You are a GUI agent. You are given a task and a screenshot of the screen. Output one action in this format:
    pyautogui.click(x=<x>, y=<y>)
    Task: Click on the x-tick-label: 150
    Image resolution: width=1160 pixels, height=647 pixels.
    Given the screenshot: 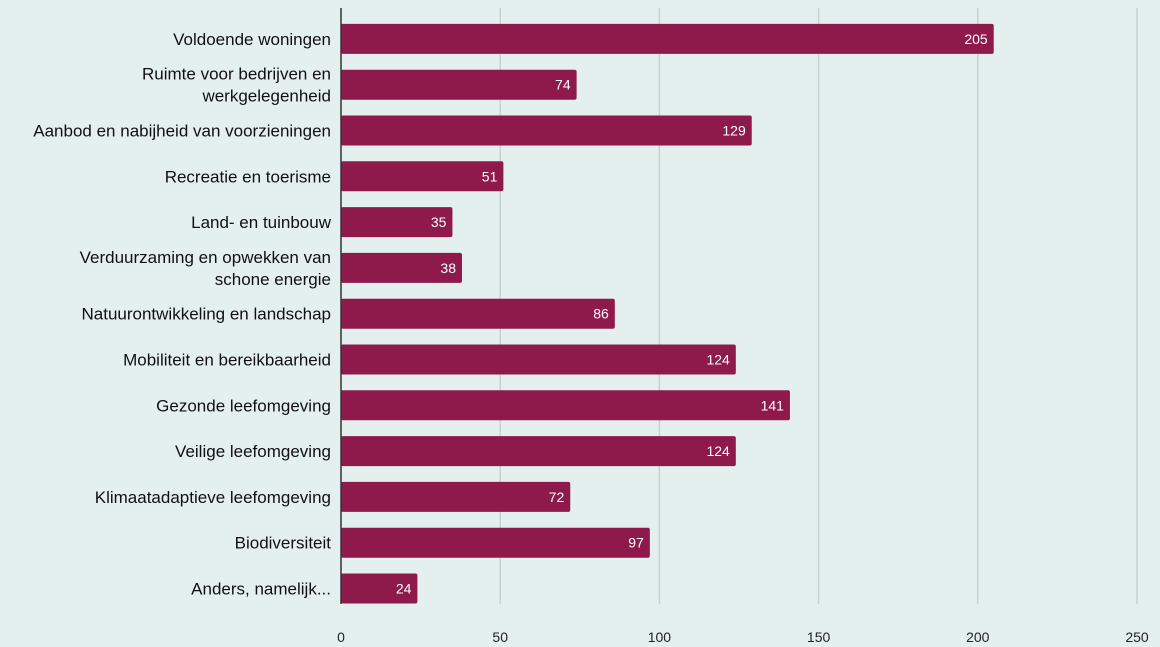 What is the action you would take?
    pyautogui.click(x=819, y=637)
    